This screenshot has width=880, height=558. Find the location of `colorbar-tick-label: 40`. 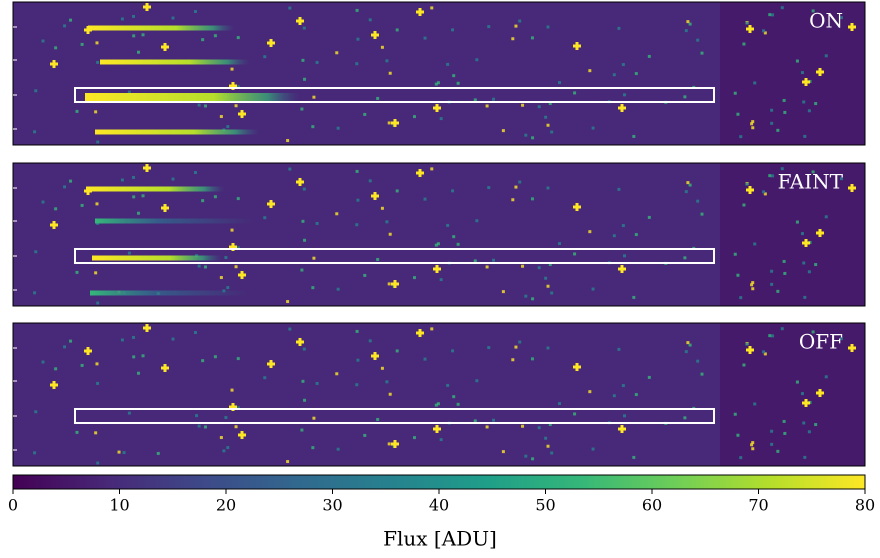

colorbar-tick-label: 40 is located at coordinates (439, 505).